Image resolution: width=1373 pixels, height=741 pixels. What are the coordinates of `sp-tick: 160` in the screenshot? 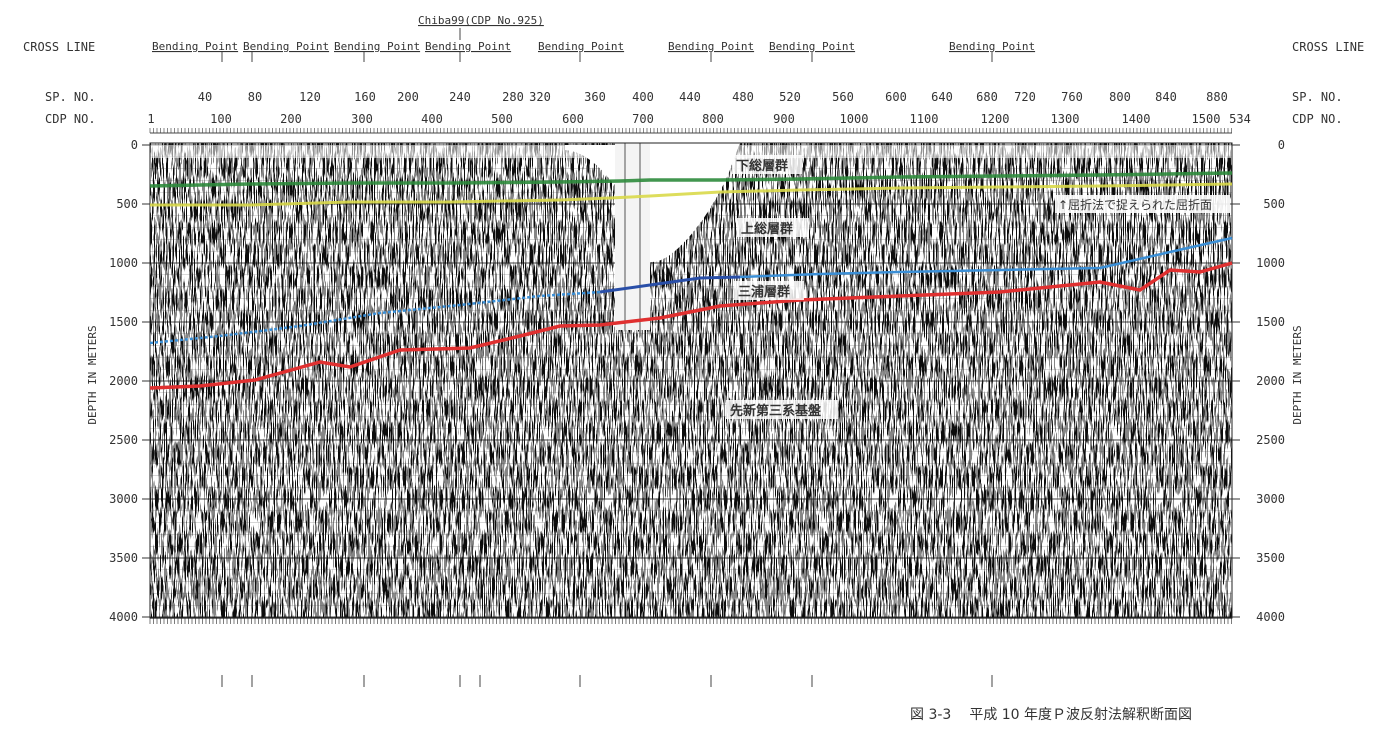 It's located at (365, 97).